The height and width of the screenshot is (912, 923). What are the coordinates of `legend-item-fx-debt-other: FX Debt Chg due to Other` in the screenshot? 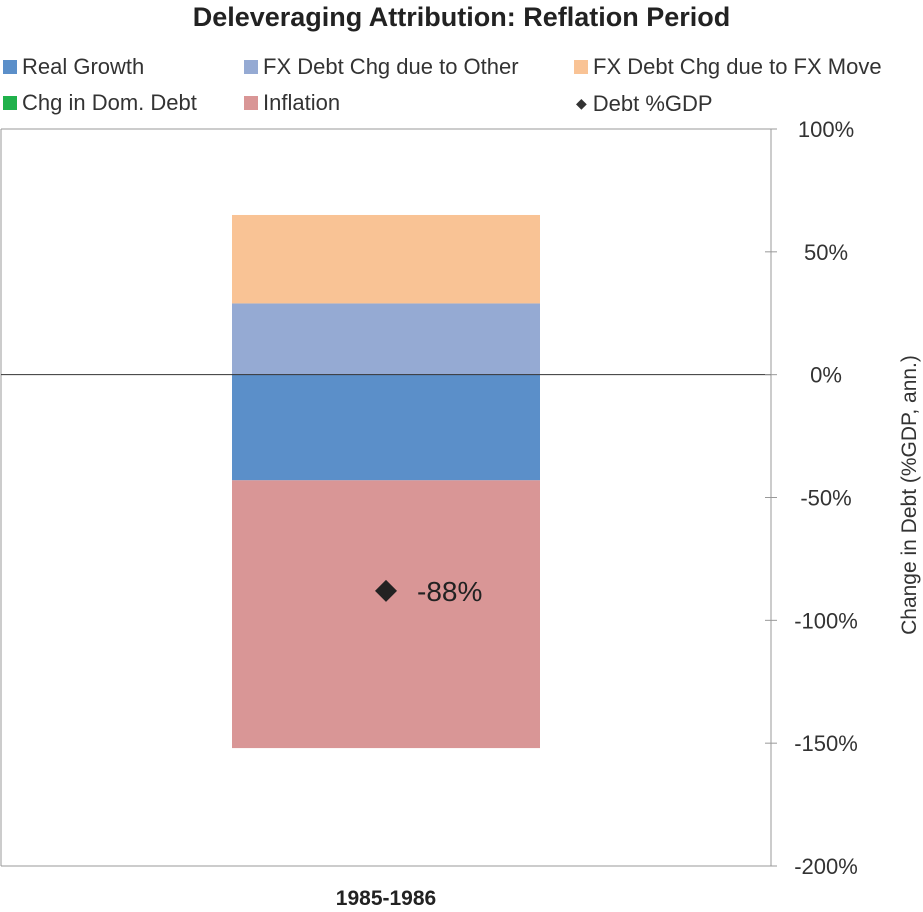 It's located at (381, 67).